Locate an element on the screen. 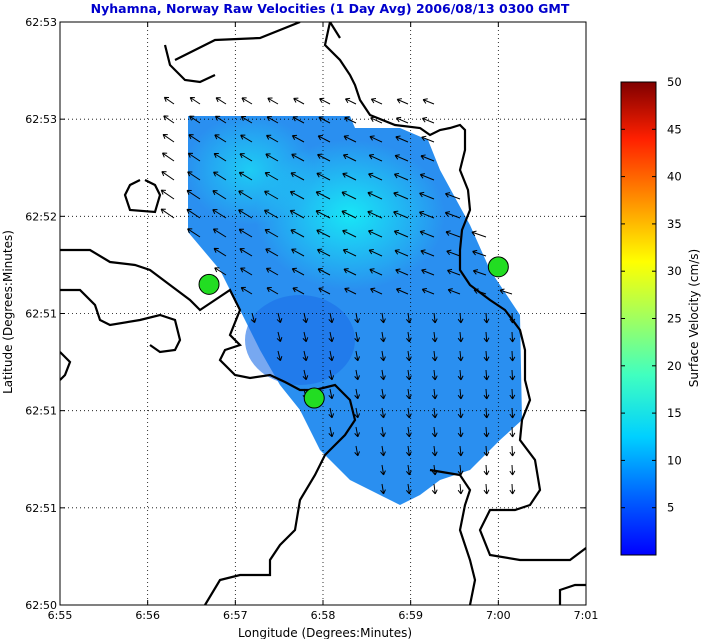  radar-sites is located at coordinates (353, 332).